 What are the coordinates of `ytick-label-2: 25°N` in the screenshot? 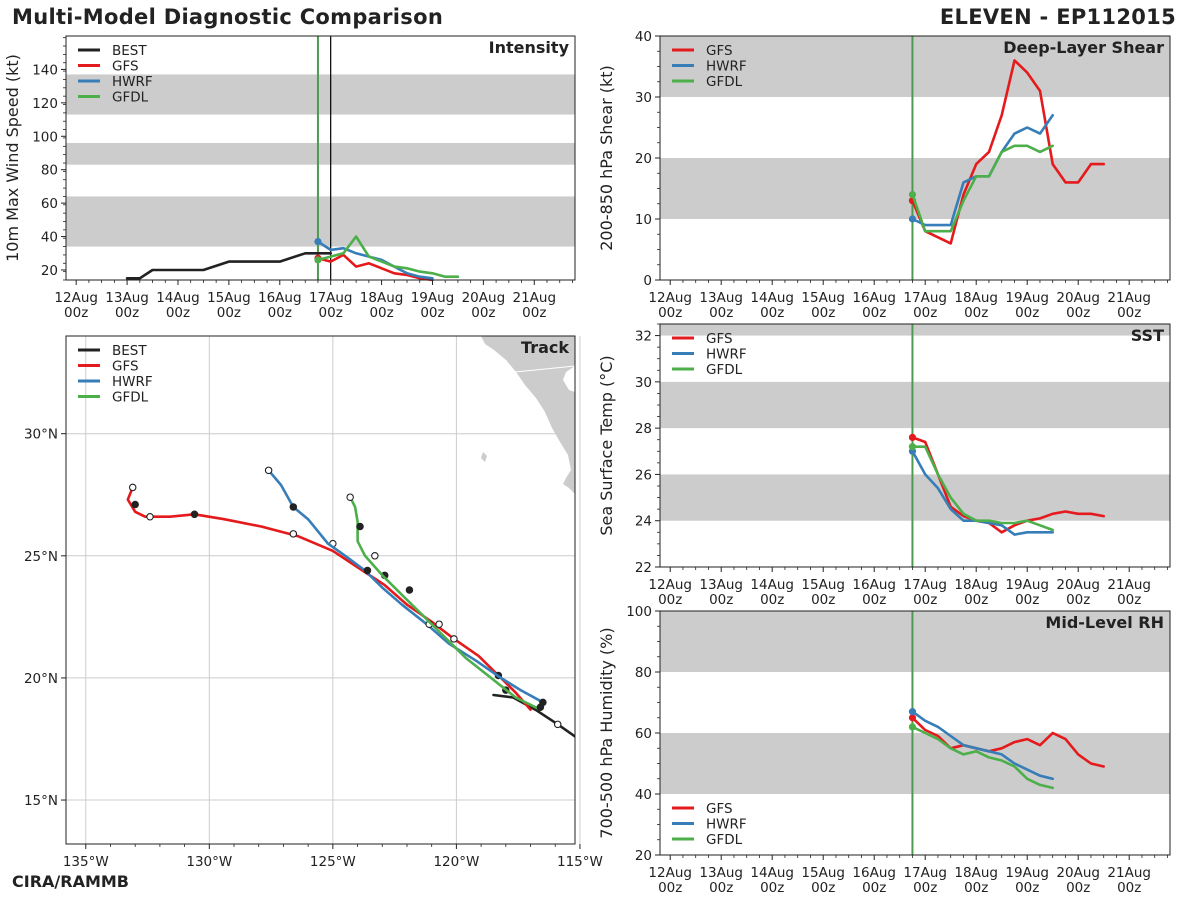 It's located at (41, 557).